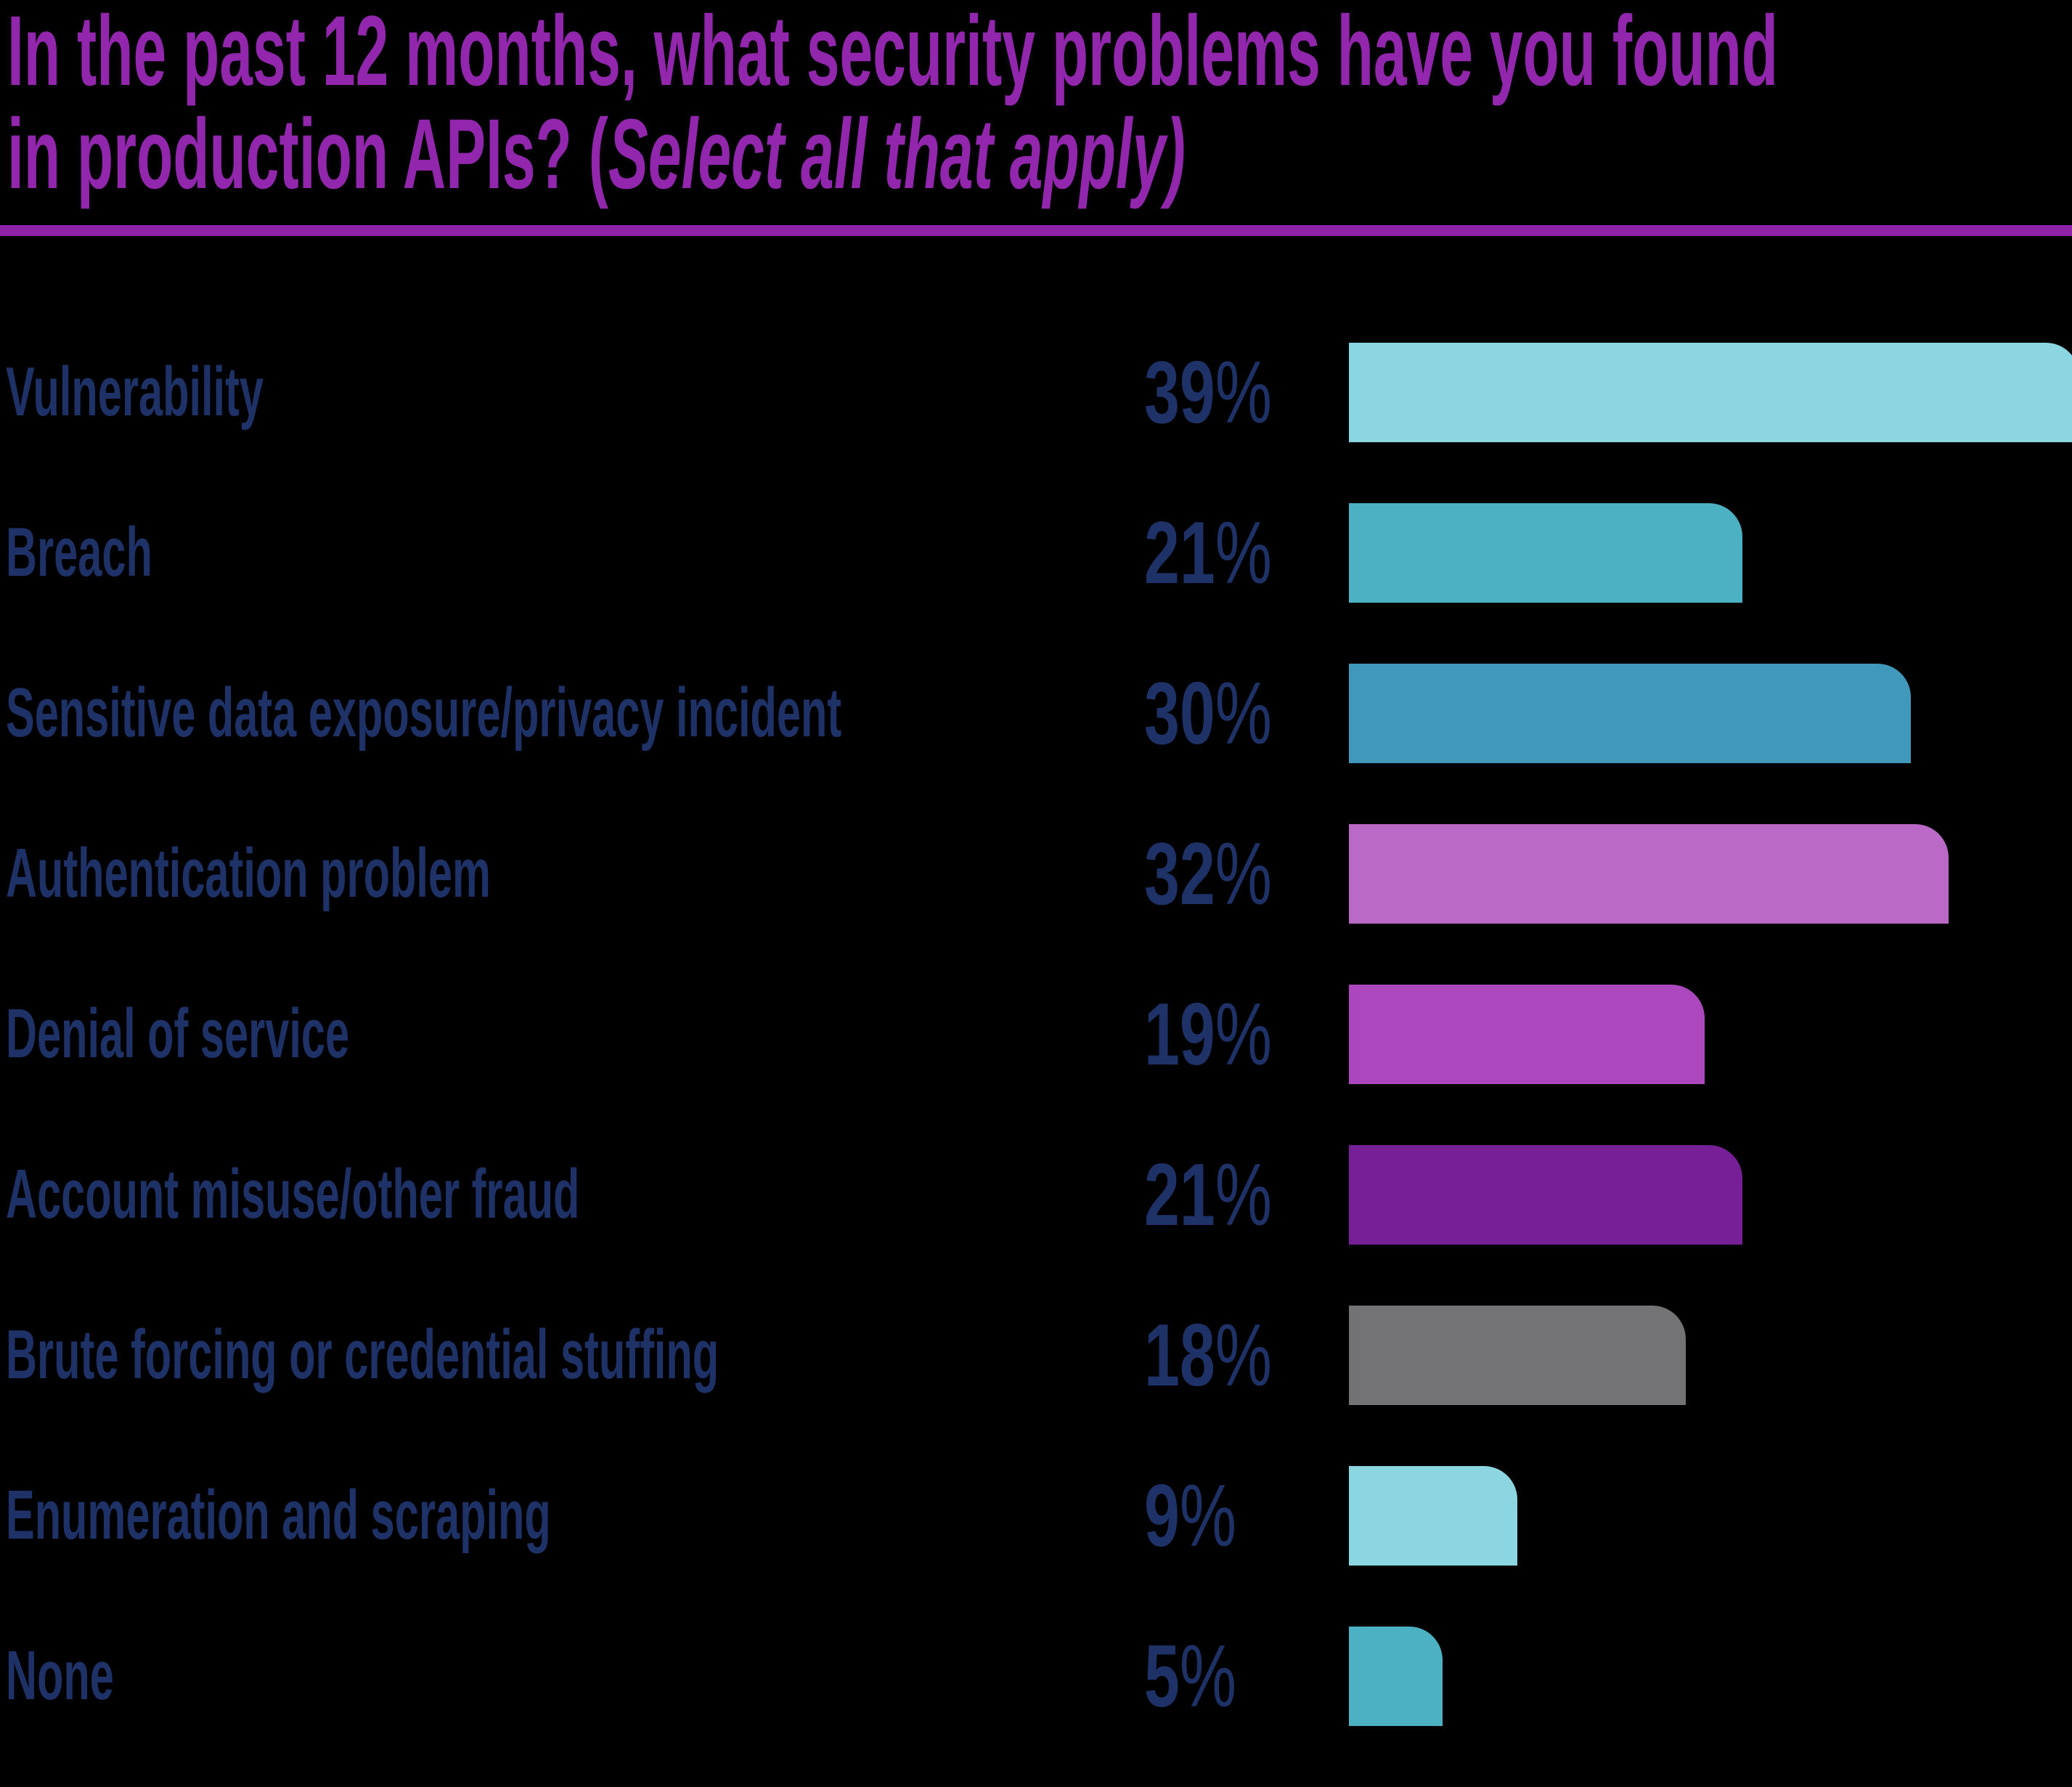  What do you see at coordinates (79, 552) in the screenshot?
I see `category-label: Breach` at bounding box center [79, 552].